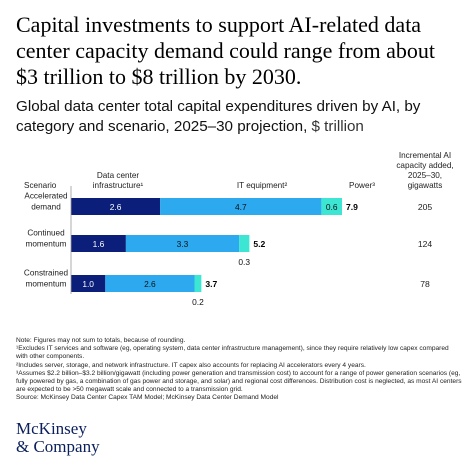 Image resolution: width=474 pixels, height=474 pixels. Describe the element at coordinates (46, 207) in the screenshot. I see `category-label: demand` at that location.